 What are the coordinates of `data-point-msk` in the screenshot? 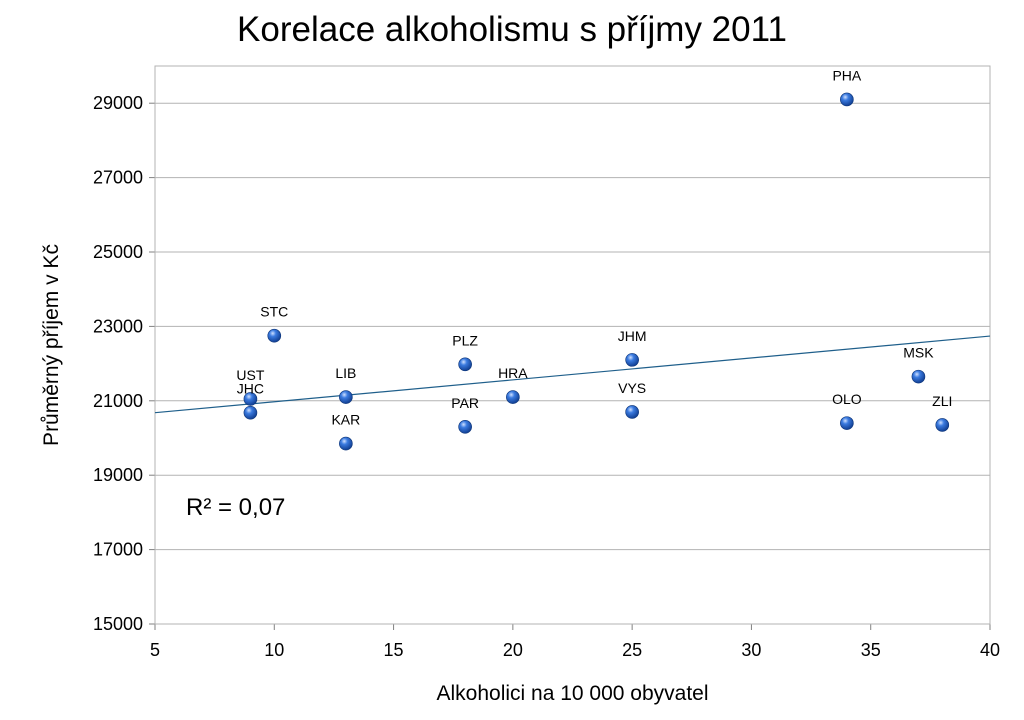 It's located at (918, 376).